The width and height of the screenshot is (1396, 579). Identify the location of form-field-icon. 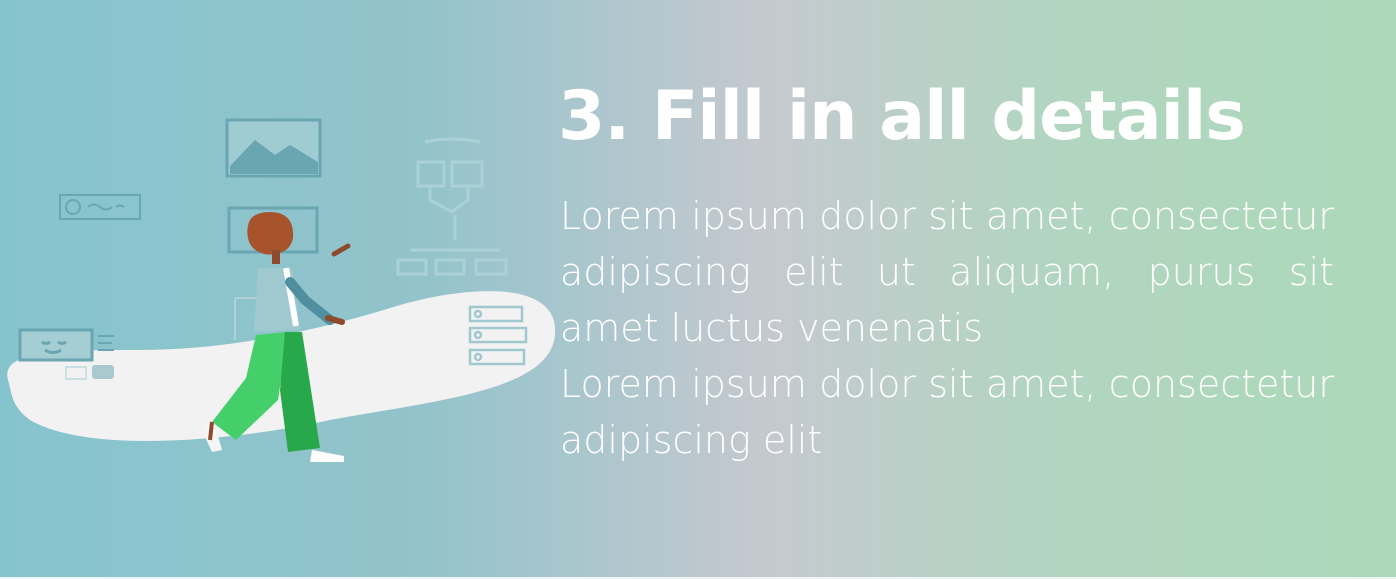
(100, 207).